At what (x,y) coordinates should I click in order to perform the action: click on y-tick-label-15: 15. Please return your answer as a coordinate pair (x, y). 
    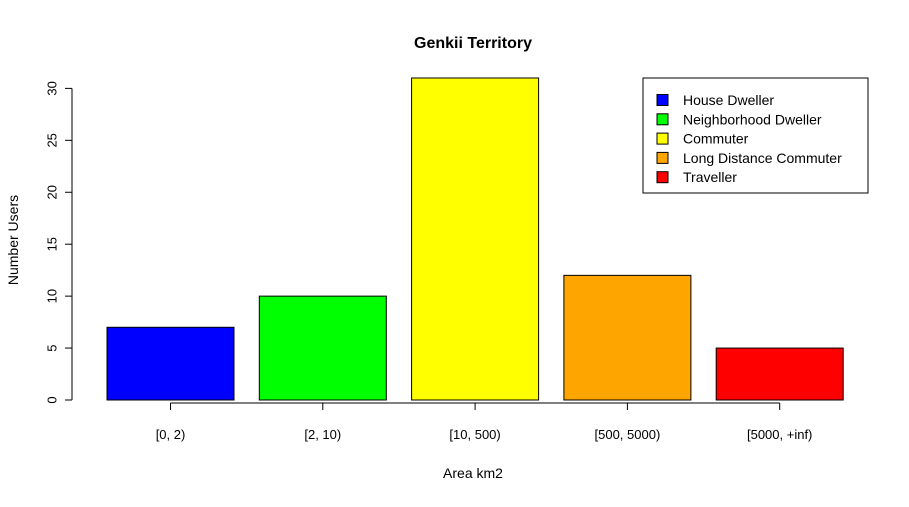
    Looking at the image, I should click on (52, 244).